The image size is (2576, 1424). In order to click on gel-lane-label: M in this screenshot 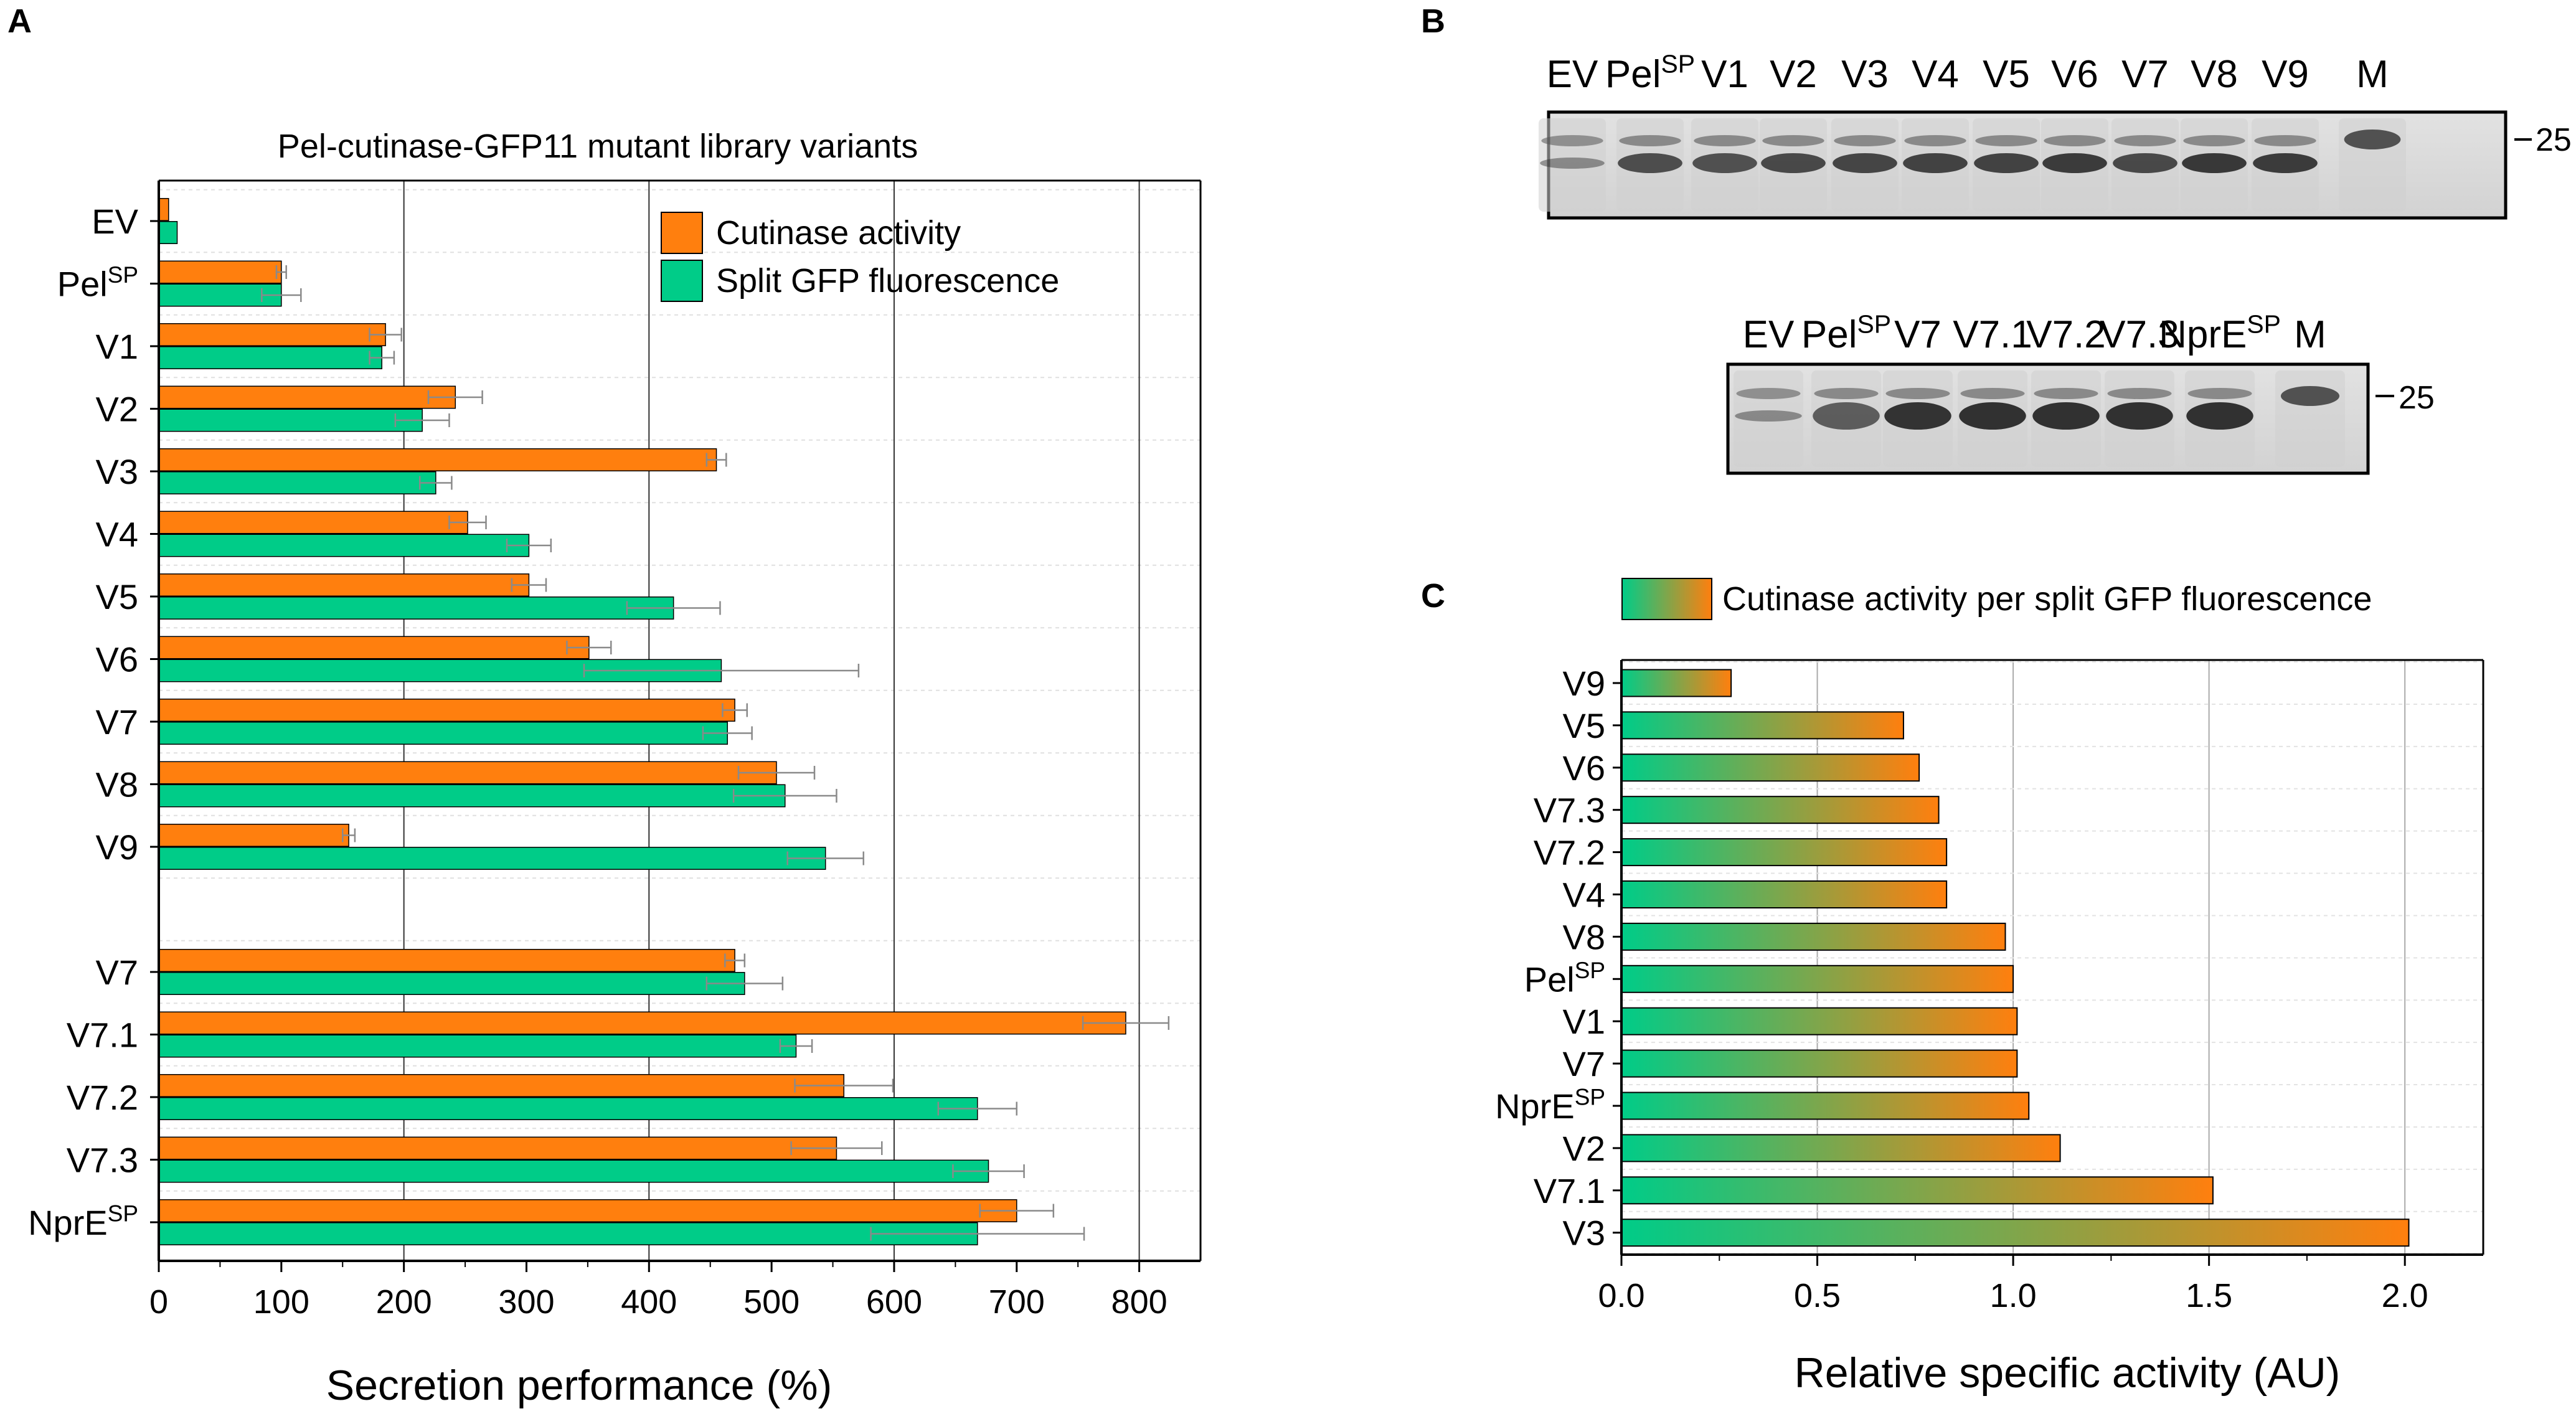, I will do `click(2372, 74)`.